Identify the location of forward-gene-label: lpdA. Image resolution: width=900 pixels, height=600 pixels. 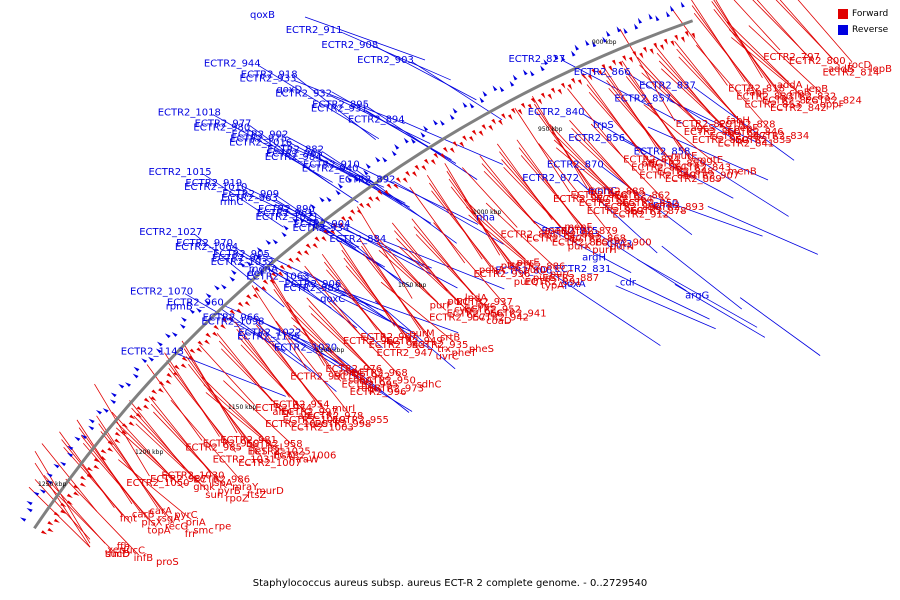
(476, 298).